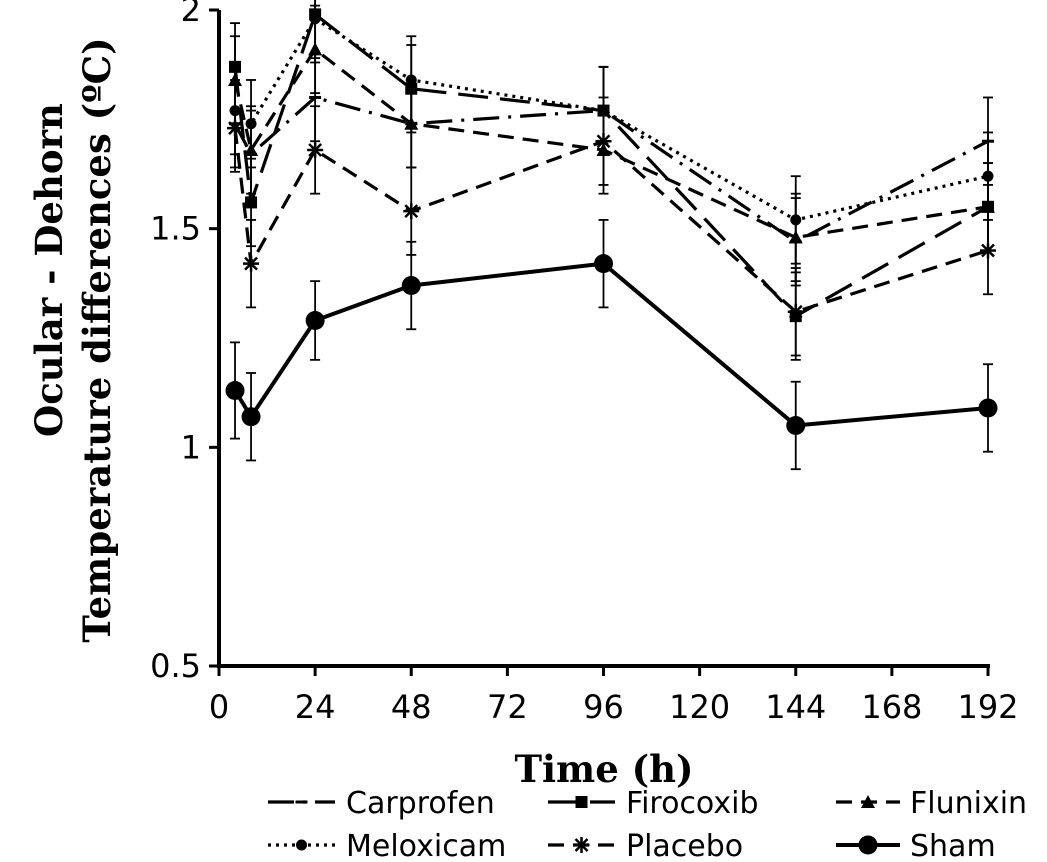 This screenshot has height=862, width=1047. I want to click on legend-item-meloxicam: Meloxicam, so click(387, 845).